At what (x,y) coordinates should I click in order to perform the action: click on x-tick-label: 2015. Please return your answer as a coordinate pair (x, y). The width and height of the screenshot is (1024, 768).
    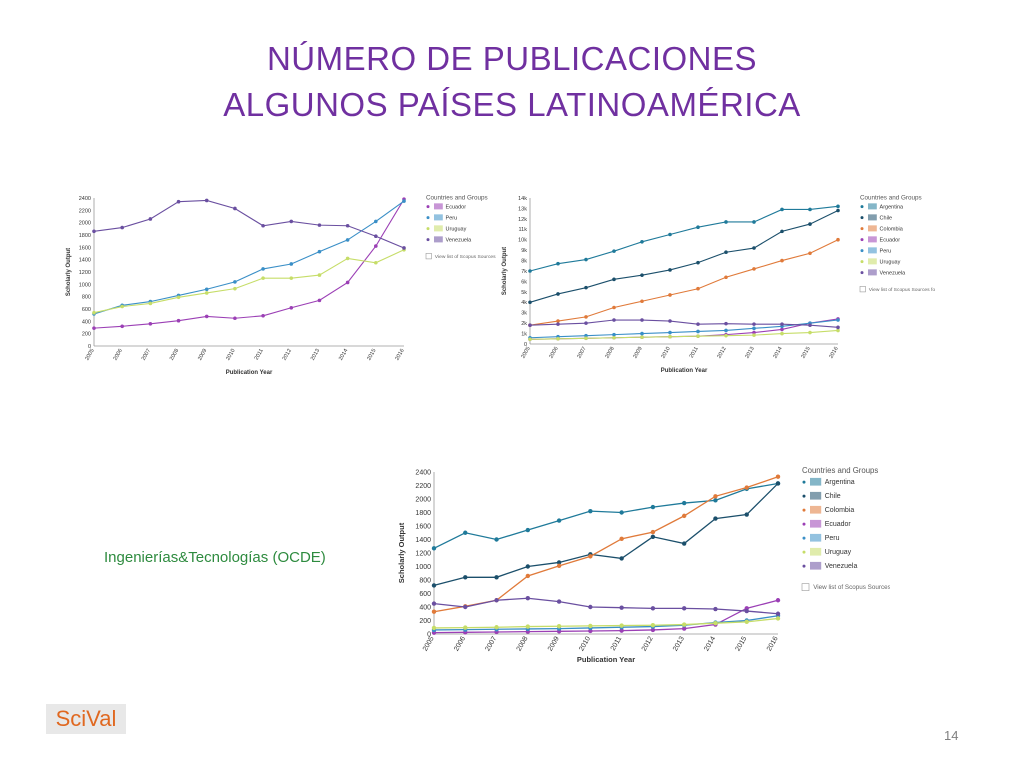
    Looking at the image, I should click on (742, 643).